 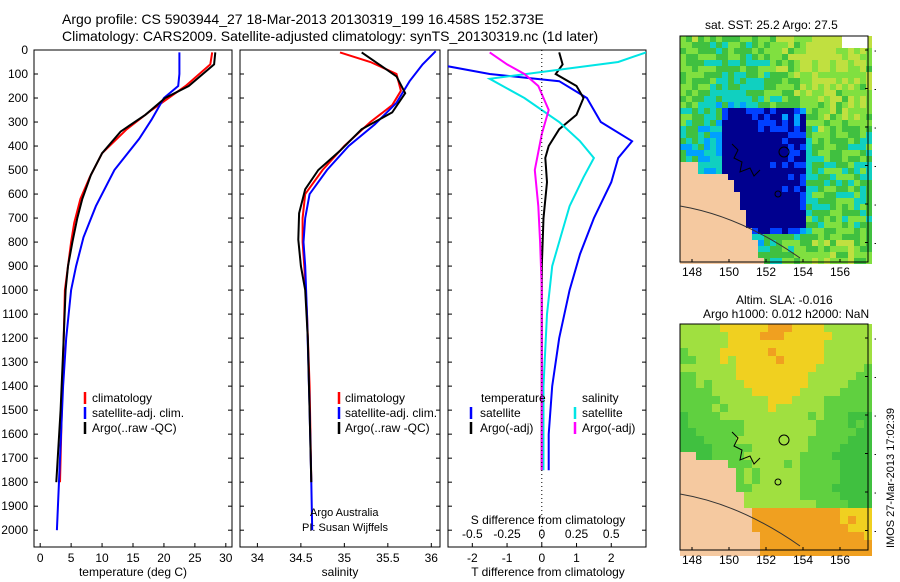 I want to click on depth-tick-label: 900, so click(x=18, y=266).